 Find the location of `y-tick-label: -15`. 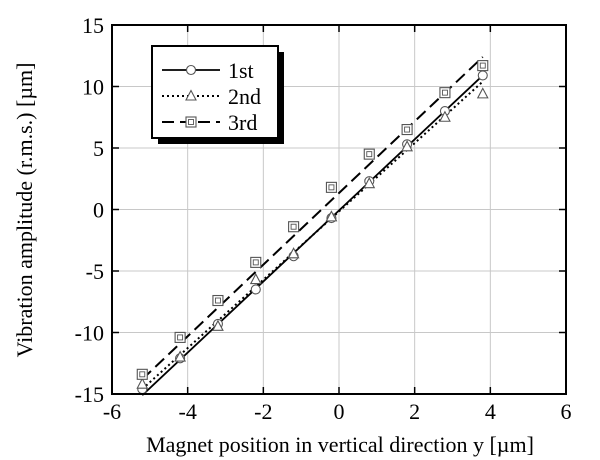

y-tick-label: -15 is located at coordinates (89, 394).